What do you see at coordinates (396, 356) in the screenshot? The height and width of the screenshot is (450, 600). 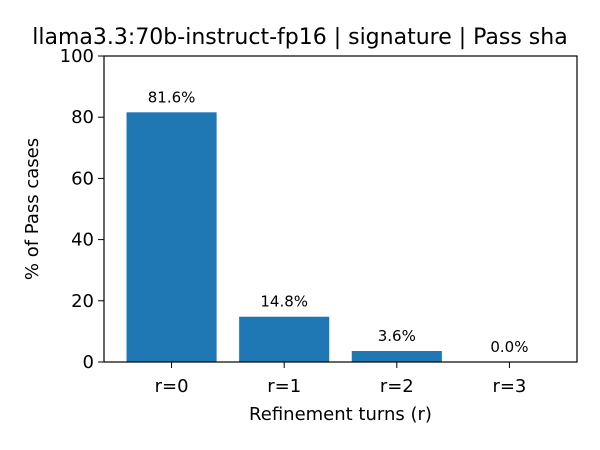 I see `bar-r=2` at bounding box center [396, 356].